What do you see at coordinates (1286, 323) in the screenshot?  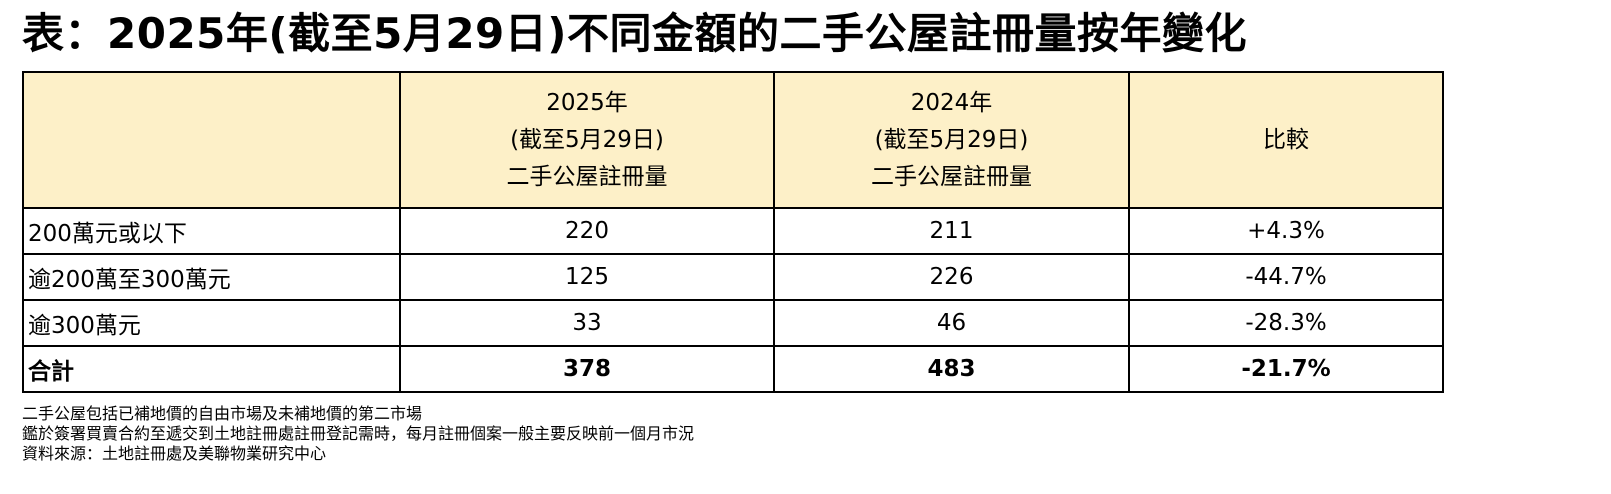 I see `cell-change: -28.3%` at bounding box center [1286, 323].